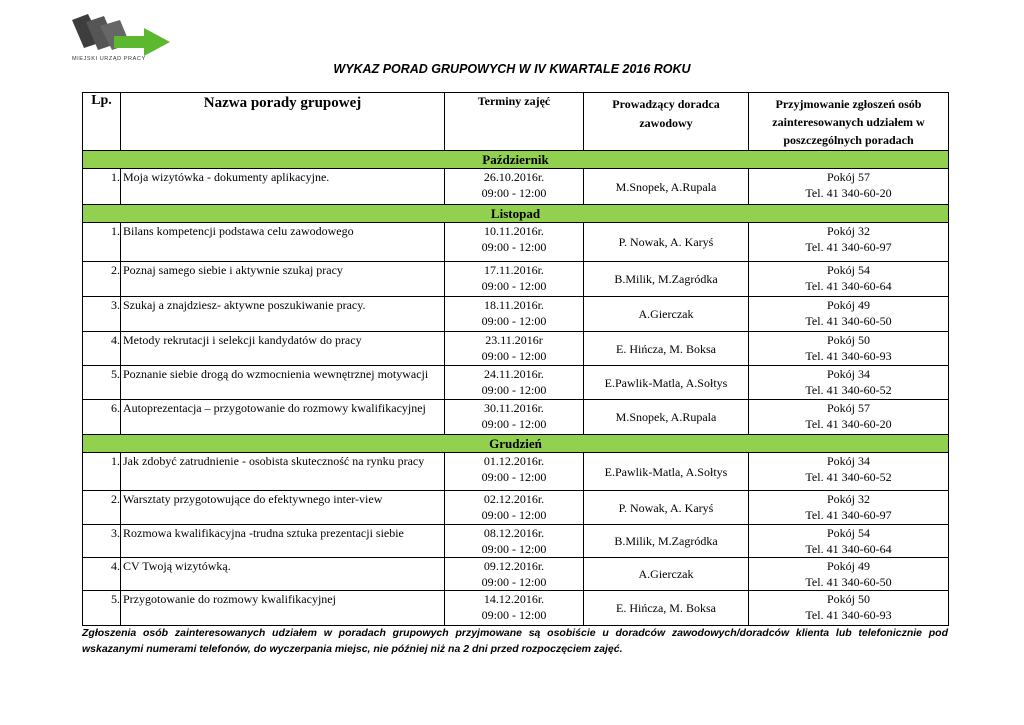  What do you see at coordinates (848, 408) in the screenshot?
I see `room: Pokój 57` at bounding box center [848, 408].